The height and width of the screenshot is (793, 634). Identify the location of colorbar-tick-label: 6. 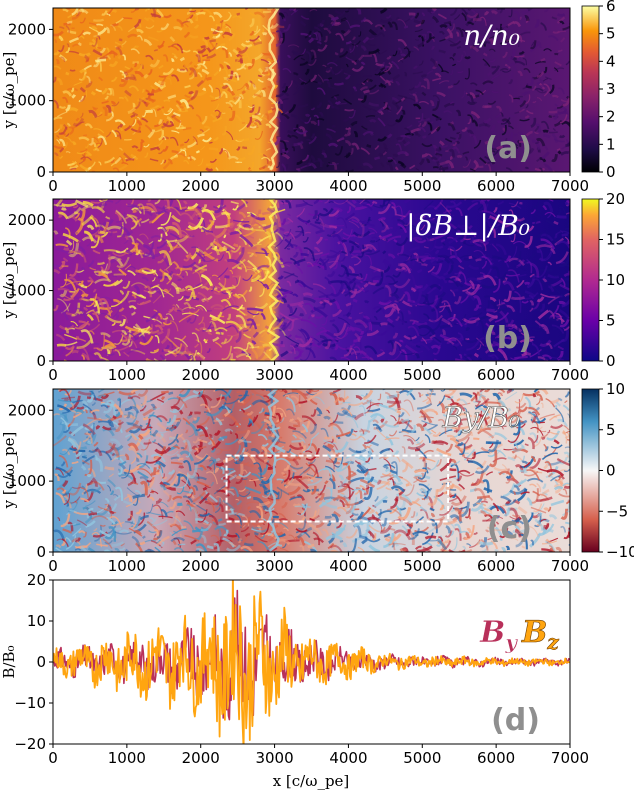
(611, 7).